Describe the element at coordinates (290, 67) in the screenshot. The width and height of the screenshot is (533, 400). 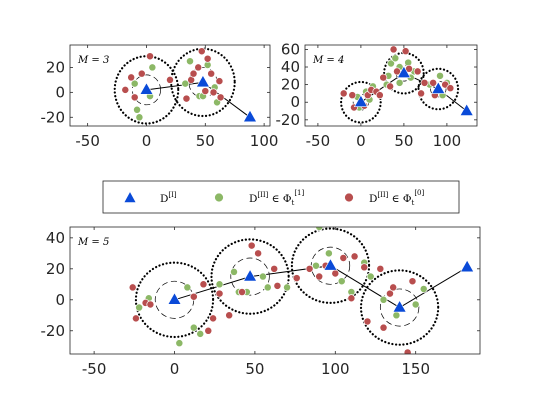
I see `y-tick-label: 40` at that location.